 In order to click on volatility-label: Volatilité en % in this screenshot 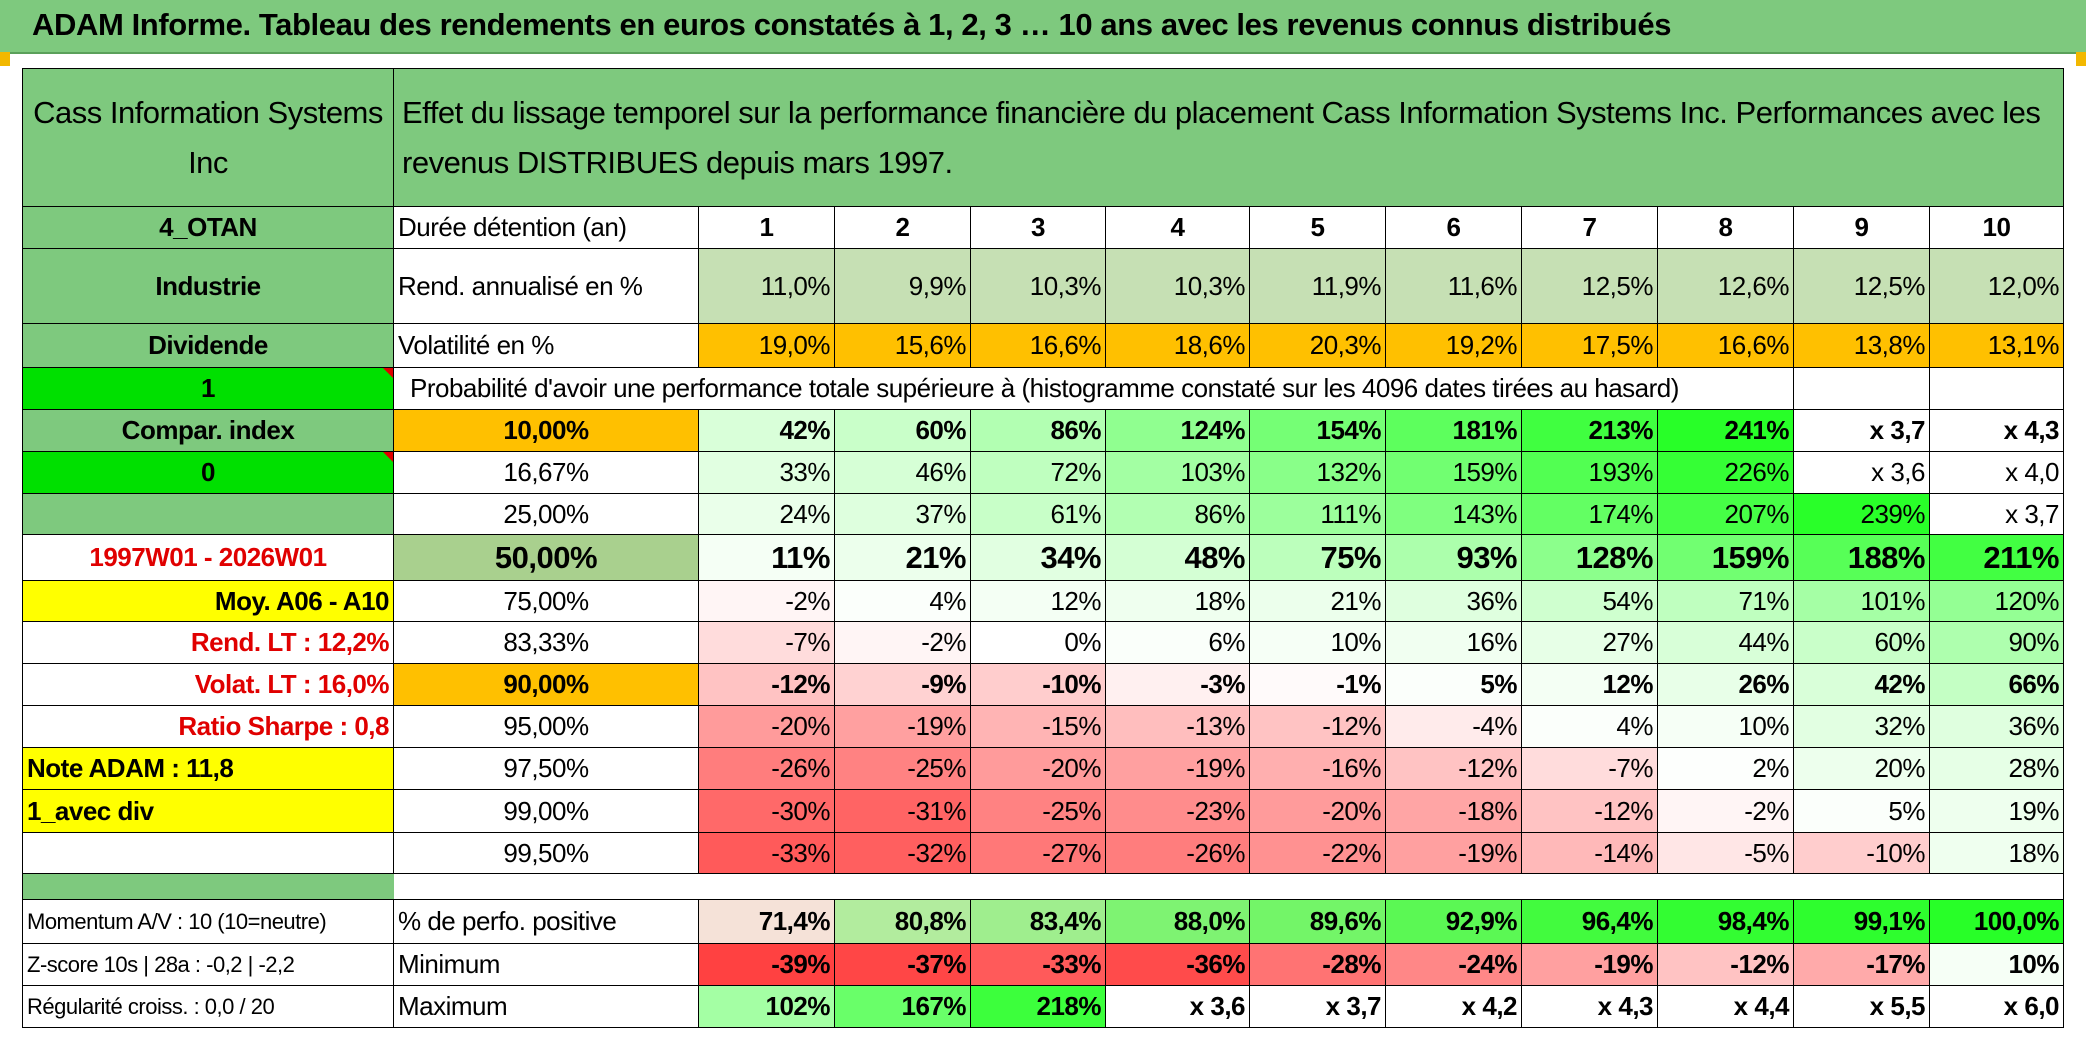, I will do `click(546, 346)`.